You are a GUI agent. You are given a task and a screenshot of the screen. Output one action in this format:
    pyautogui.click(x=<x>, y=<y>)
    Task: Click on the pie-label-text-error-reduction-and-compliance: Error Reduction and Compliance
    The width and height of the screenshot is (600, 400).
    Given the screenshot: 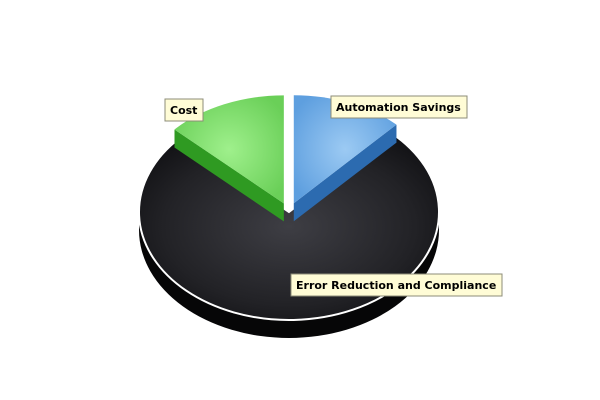 What is the action you would take?
    pyautogui.click(x=396, y=285)
    